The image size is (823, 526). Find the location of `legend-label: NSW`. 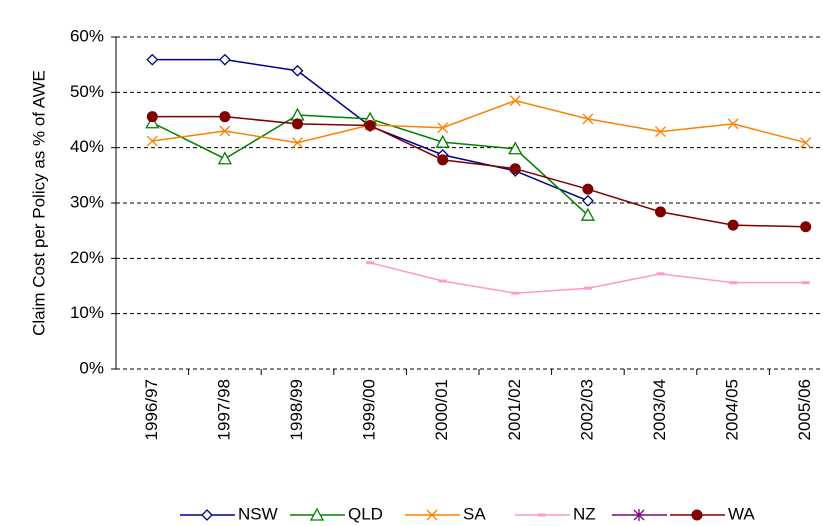

legend-label: NSW is located at coordinates (258, 513).